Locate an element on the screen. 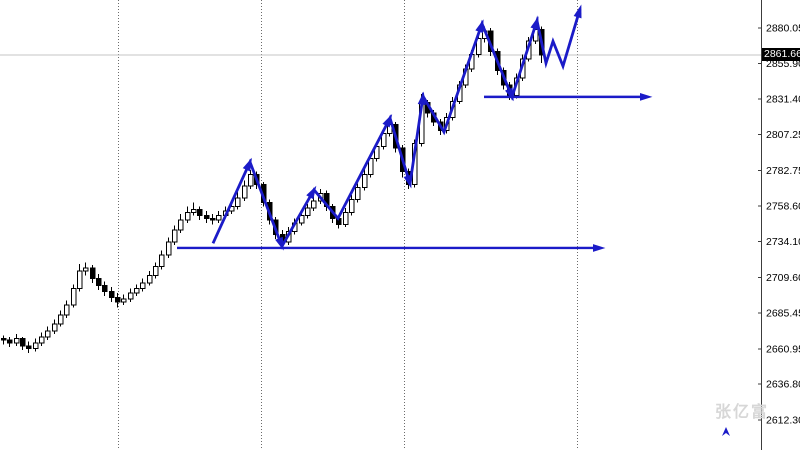 The width and height of the screenshot is (800, 450). price-axis-label: 2734.10 is located at coordinates (783, 242).